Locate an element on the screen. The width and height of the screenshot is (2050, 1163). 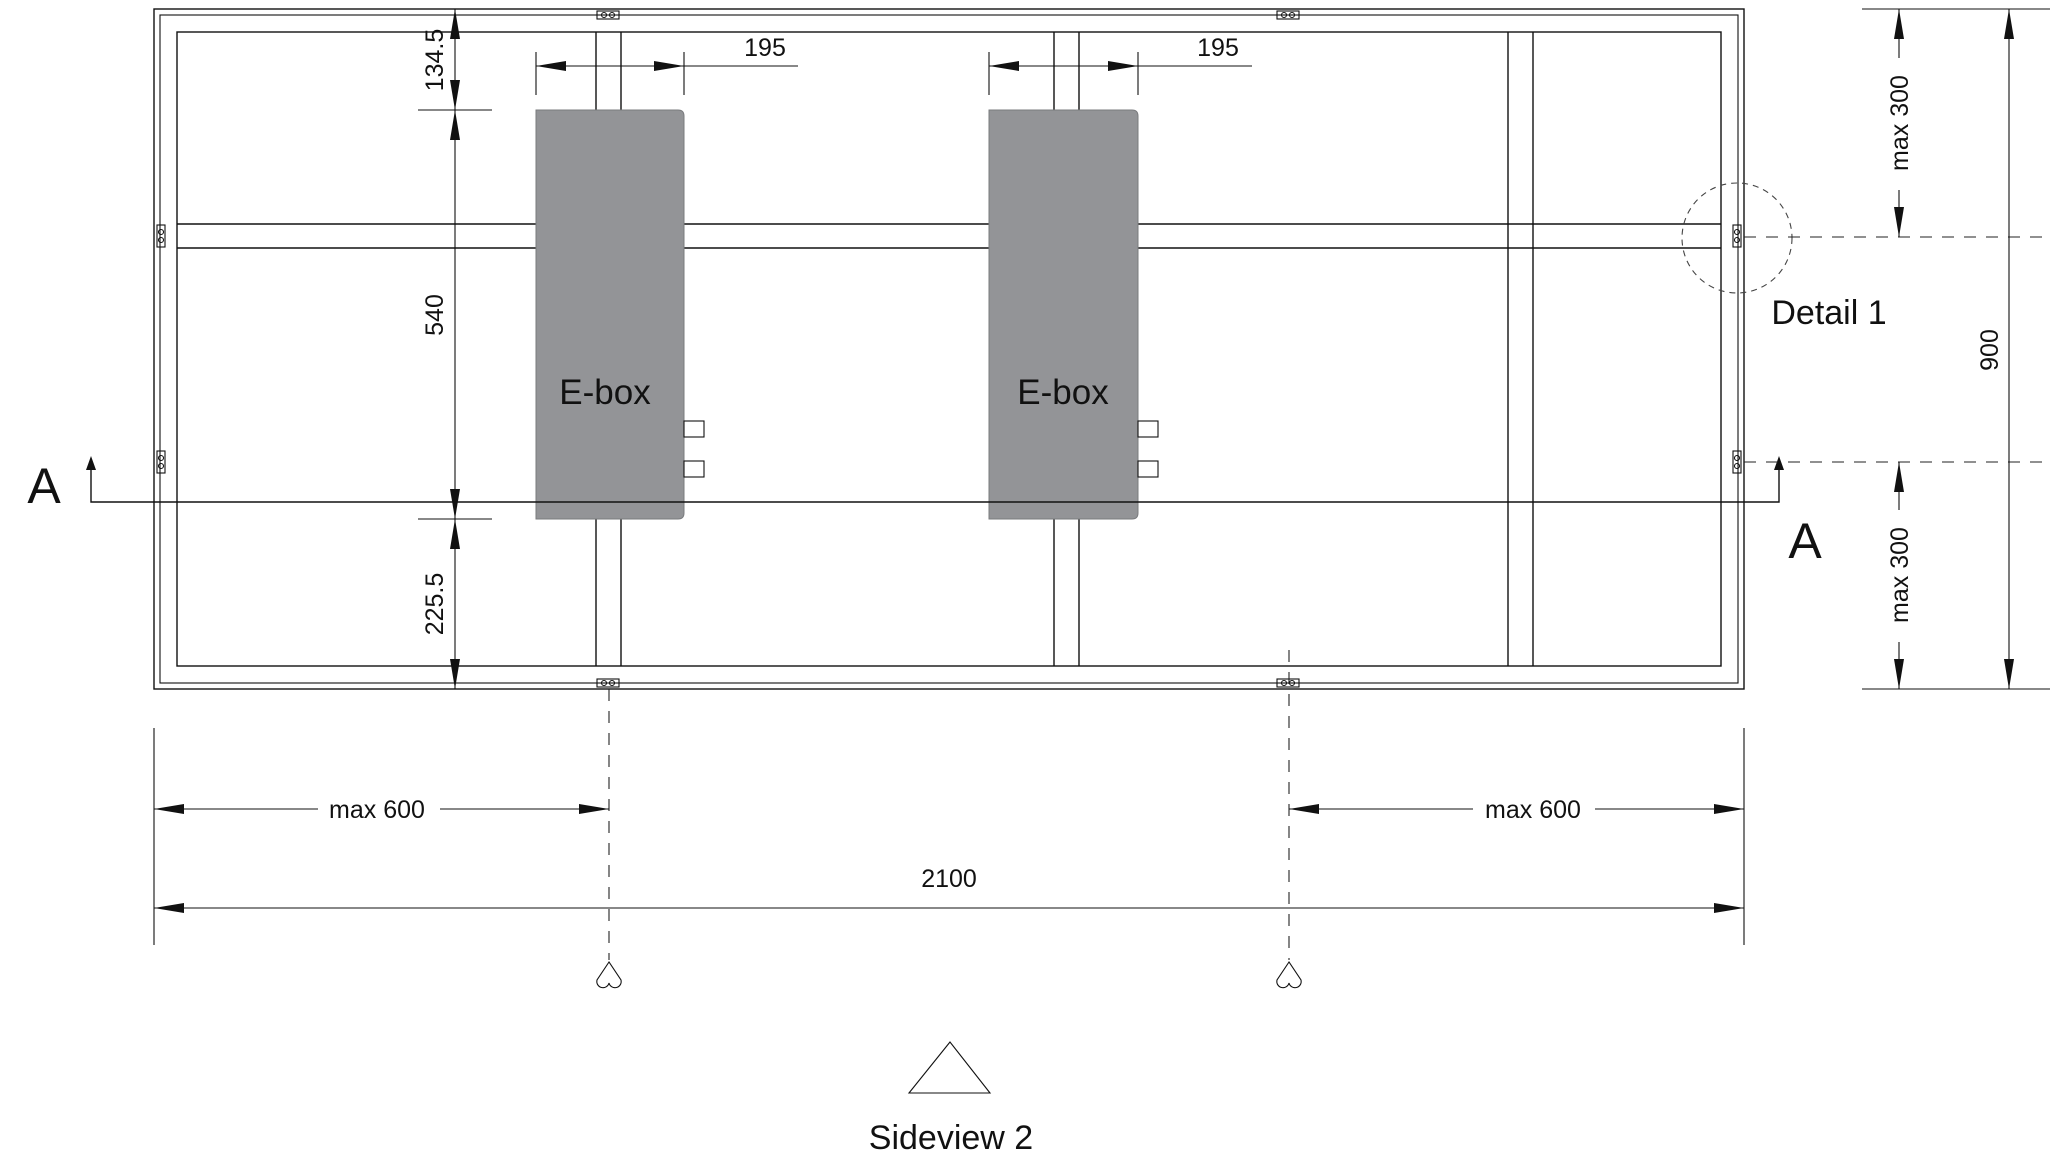
horizontal-rail is located at coordinates (949, 236).